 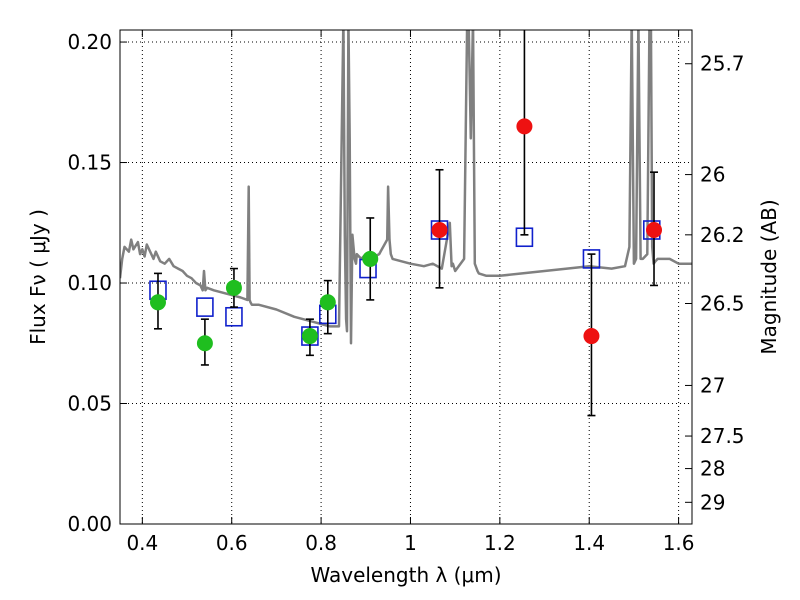 What do you see at coordinates (712, 385) in the screenshot?
I see `mag-tick-label: 27` at bounding box center [712, 385].